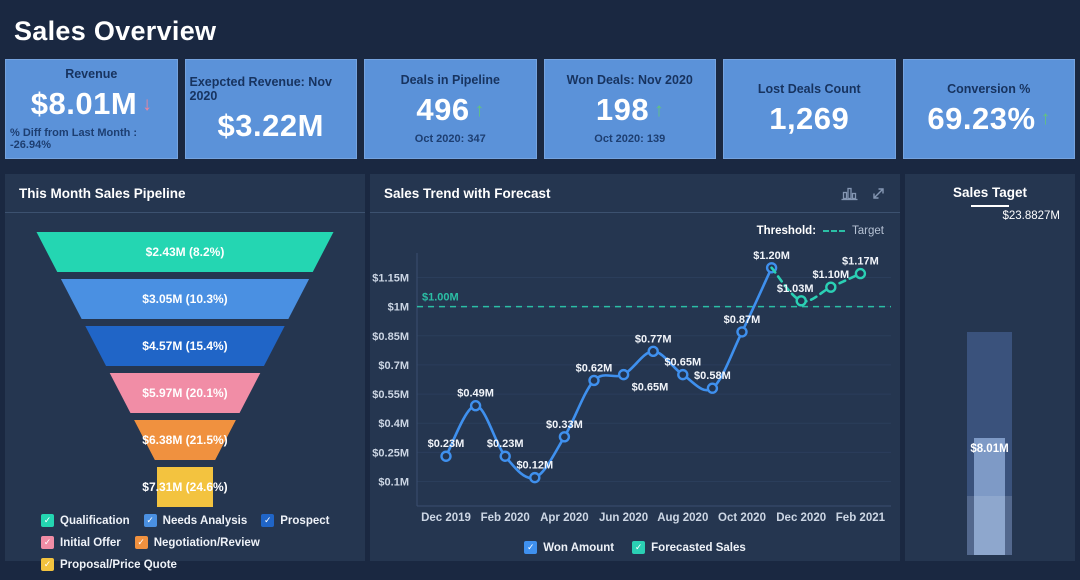  I want to click on data-point-label: $1.20M, so click(771, 256).